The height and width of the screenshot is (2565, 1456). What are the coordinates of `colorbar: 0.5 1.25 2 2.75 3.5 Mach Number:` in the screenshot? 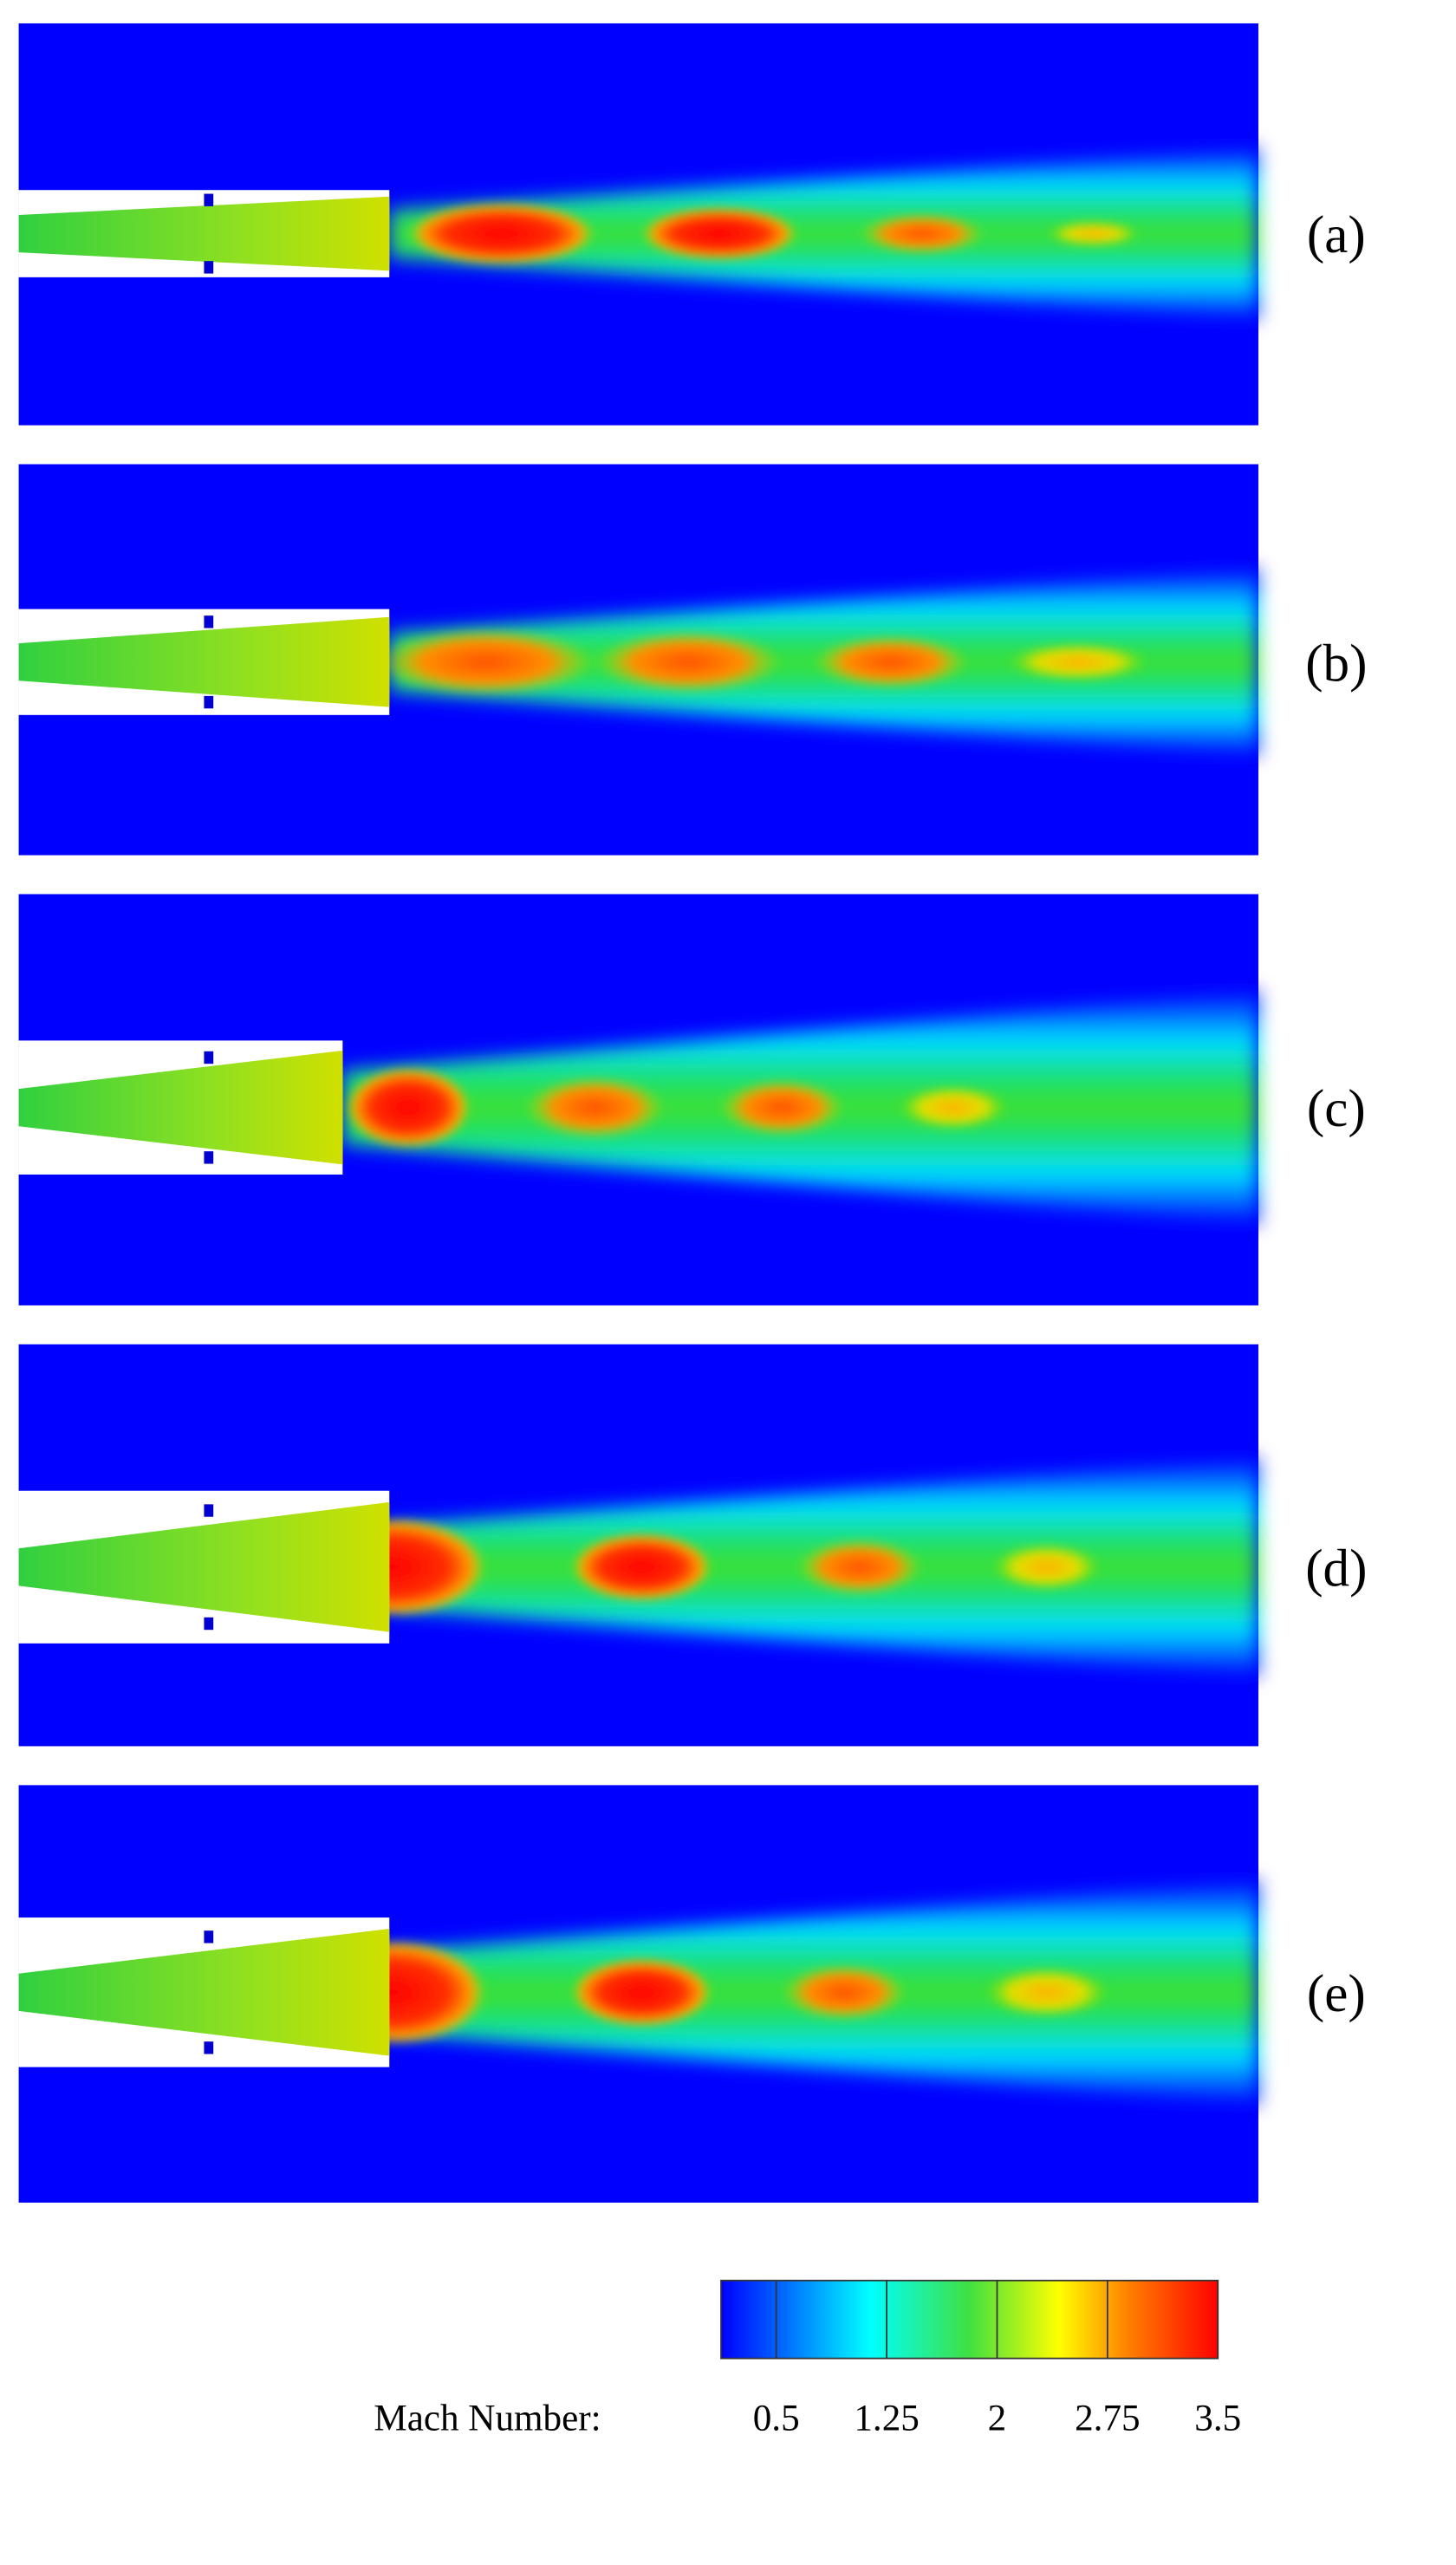 It's located at (807, 2358).